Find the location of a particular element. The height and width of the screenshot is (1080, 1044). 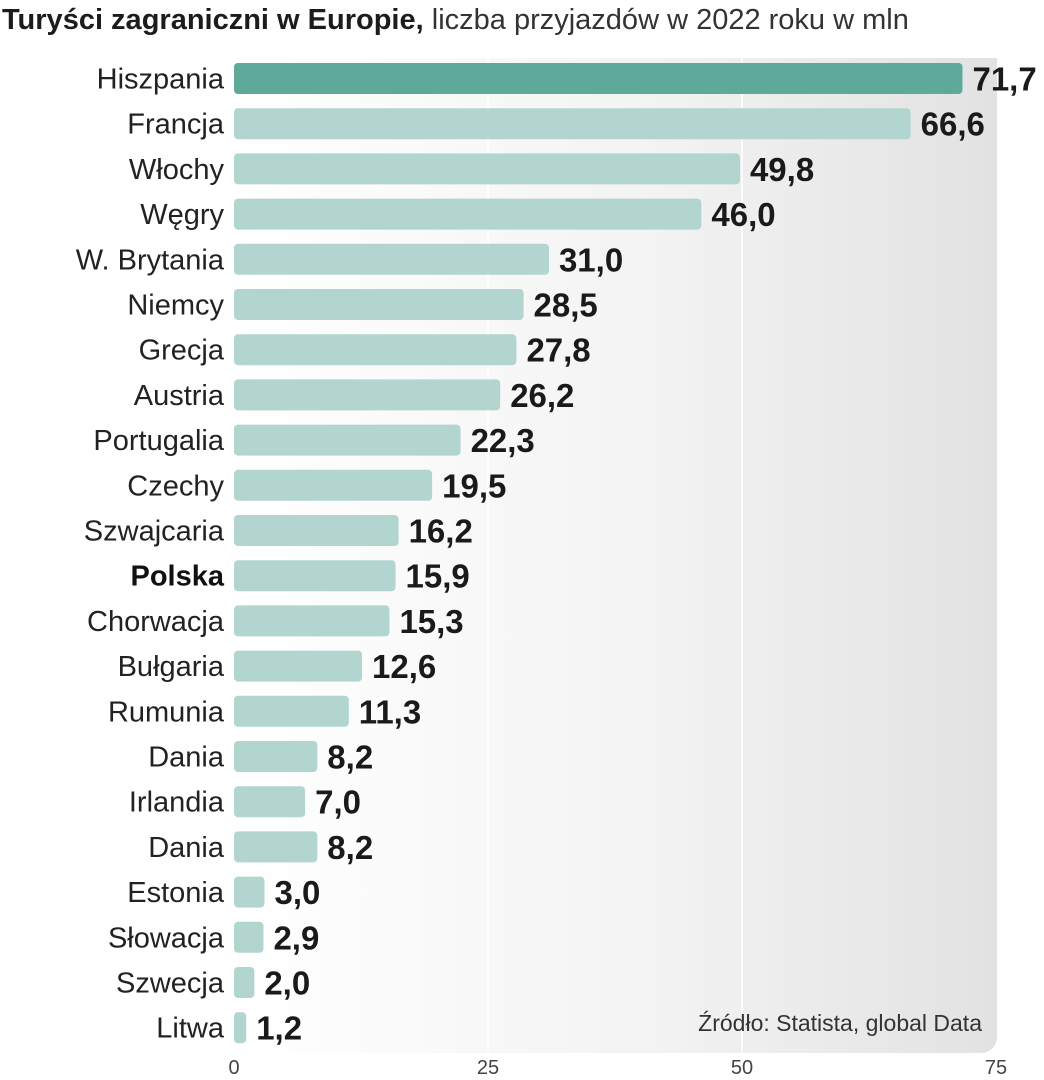

value-label-2: 49,8 is located at coordinates (782, 169).